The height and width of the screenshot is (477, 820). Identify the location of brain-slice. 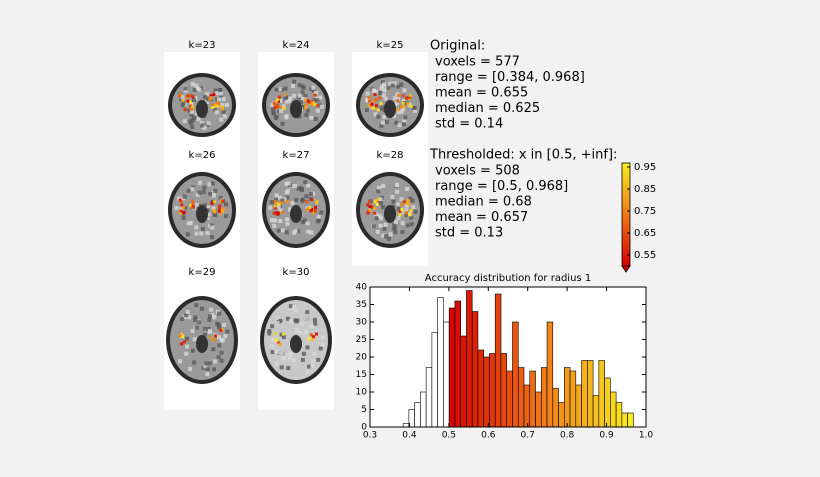
(296, 105).